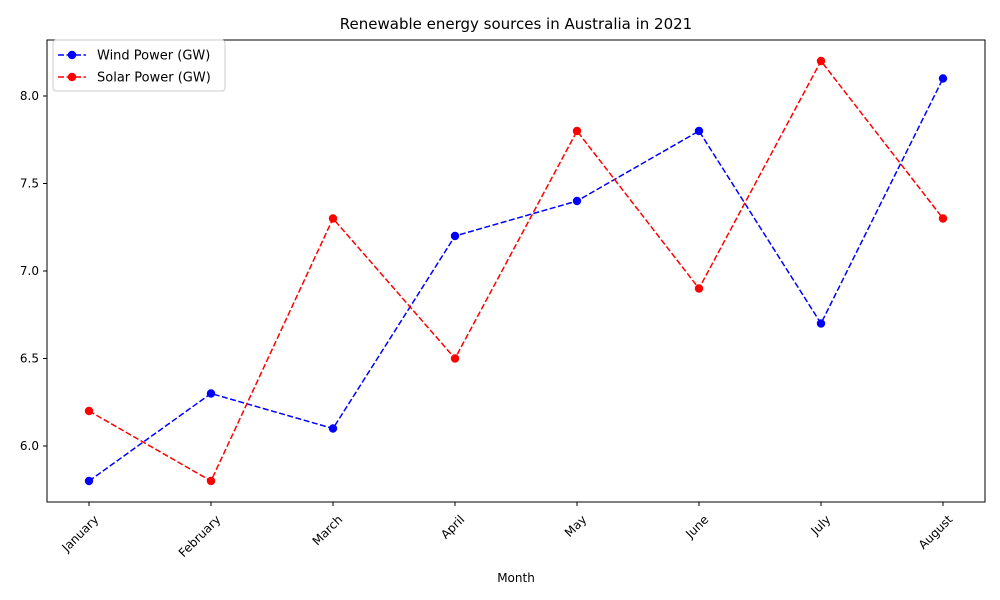 The image size is (1000, 600). What do you see at coordinates (80, 533) in the screenshot?
I see `x-tick-label: January` at bounding box center [80, 533].